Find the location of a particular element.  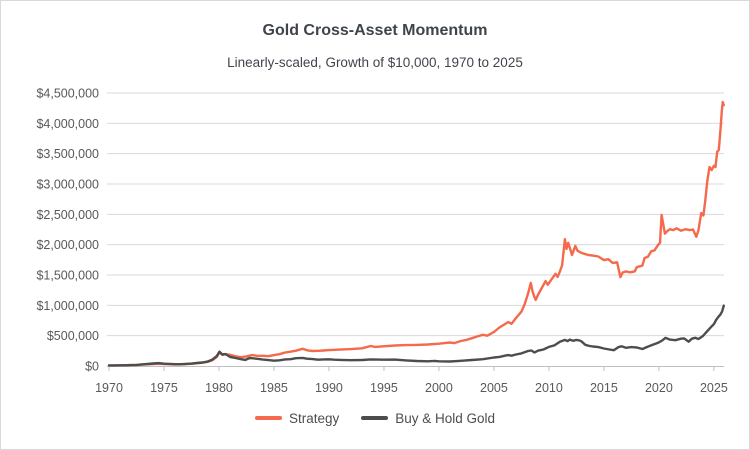

legend-item-buy-hold-gold: Buy & Hold Gold is located at coordinates (428, 418).